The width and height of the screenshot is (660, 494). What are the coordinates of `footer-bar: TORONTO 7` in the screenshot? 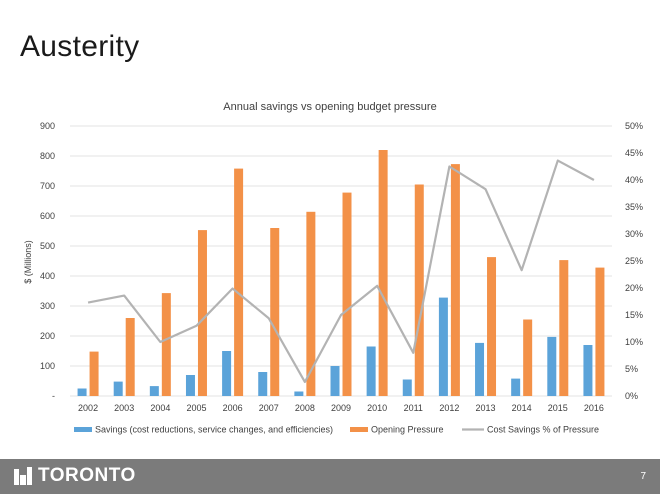 It's located at (330, 476).